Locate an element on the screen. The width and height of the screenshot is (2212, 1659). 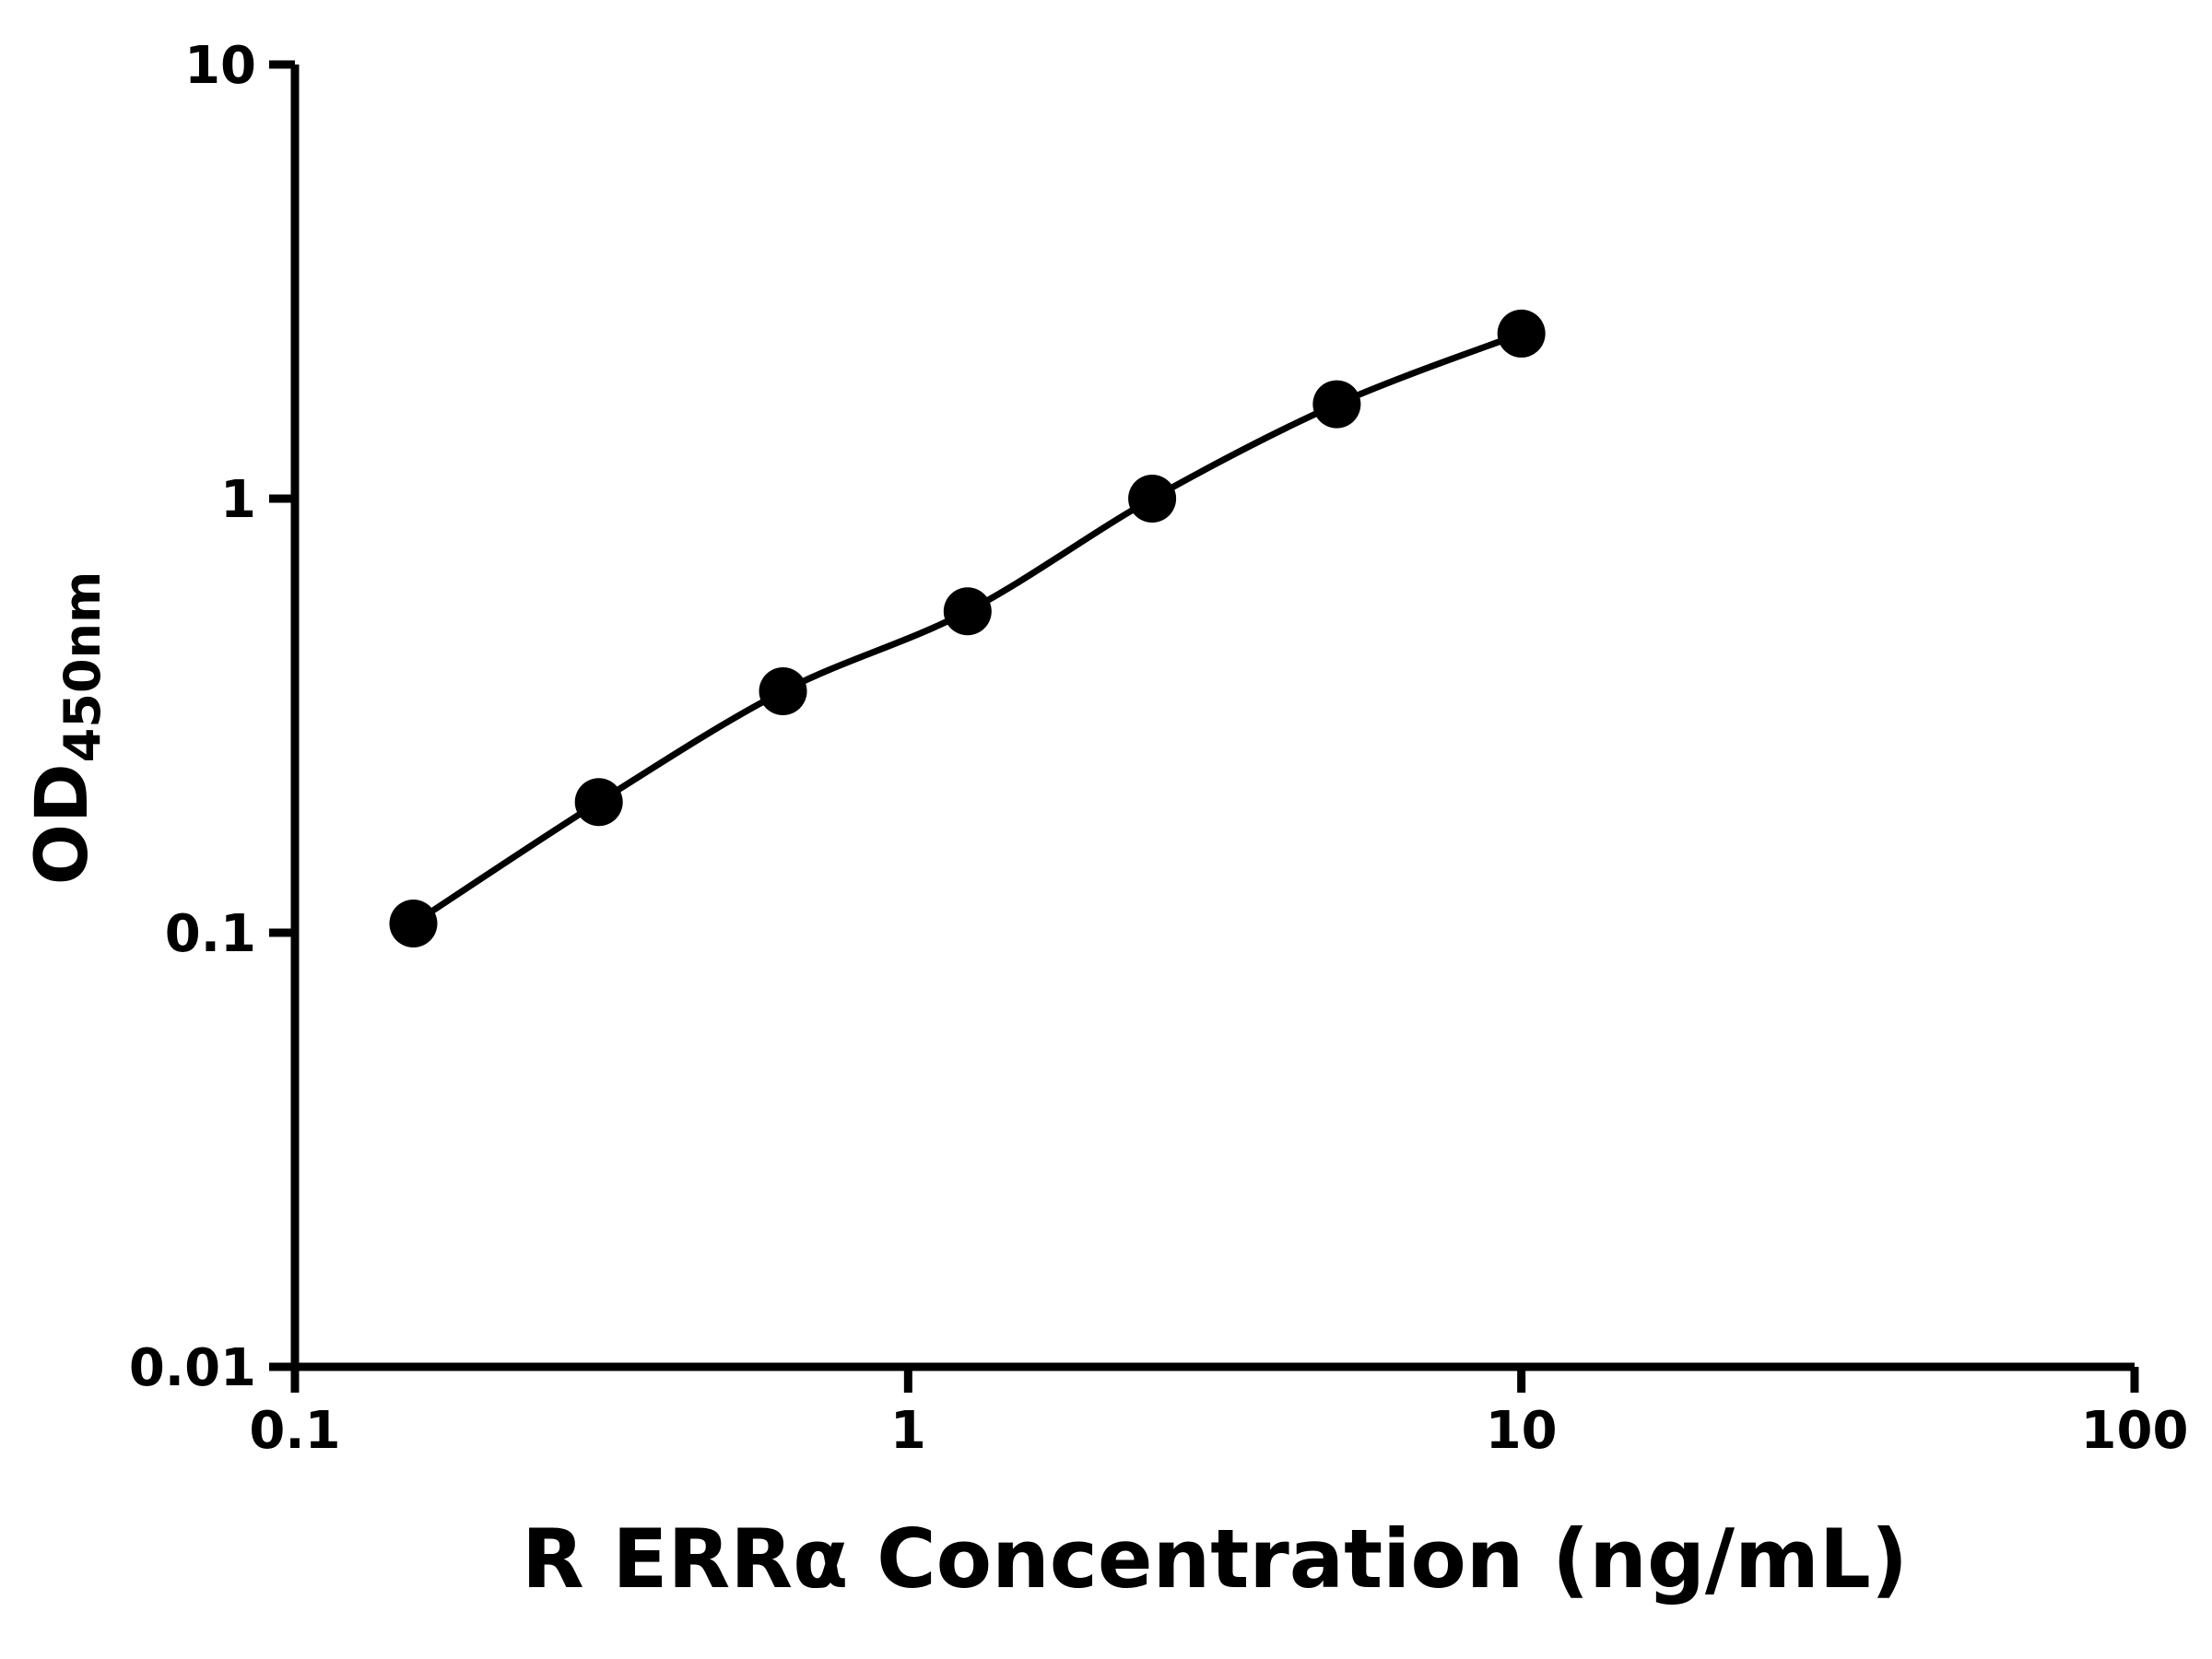
x-axis-tick-label: 0.1 is located at coordinates (294, 1431).